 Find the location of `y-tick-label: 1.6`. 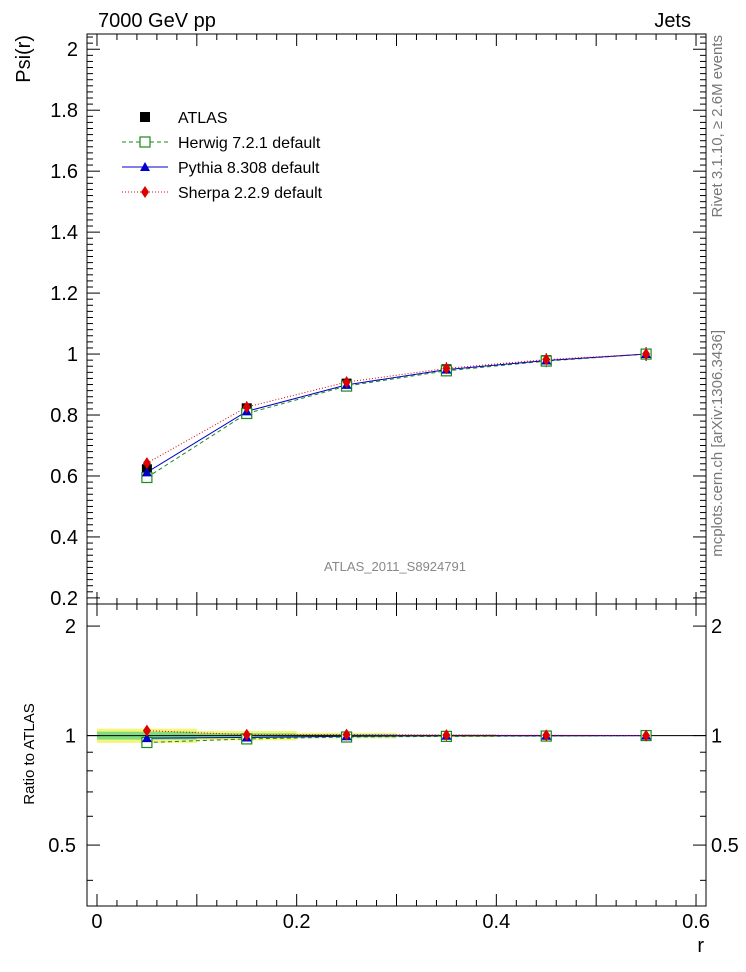

y-tick-label: 1.6 is located at coordinates (64, 172).